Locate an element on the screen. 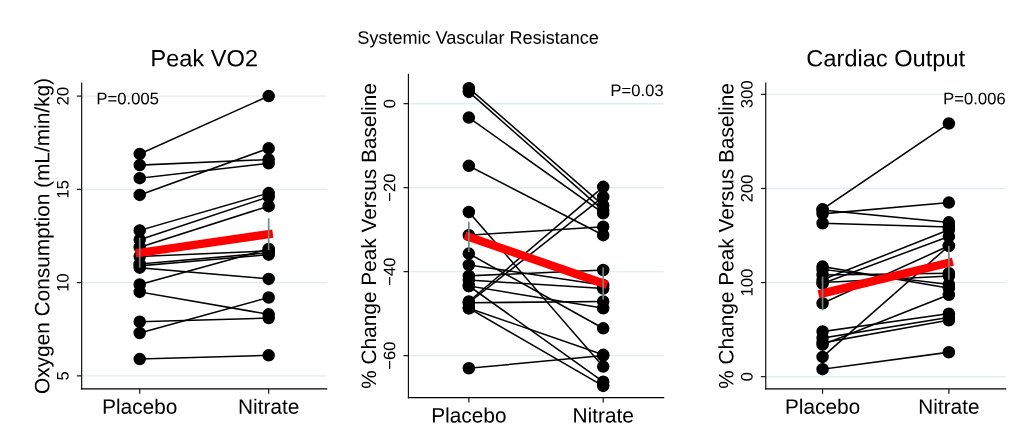  y-tick-label: 300 is located at coordinates (746, 94).